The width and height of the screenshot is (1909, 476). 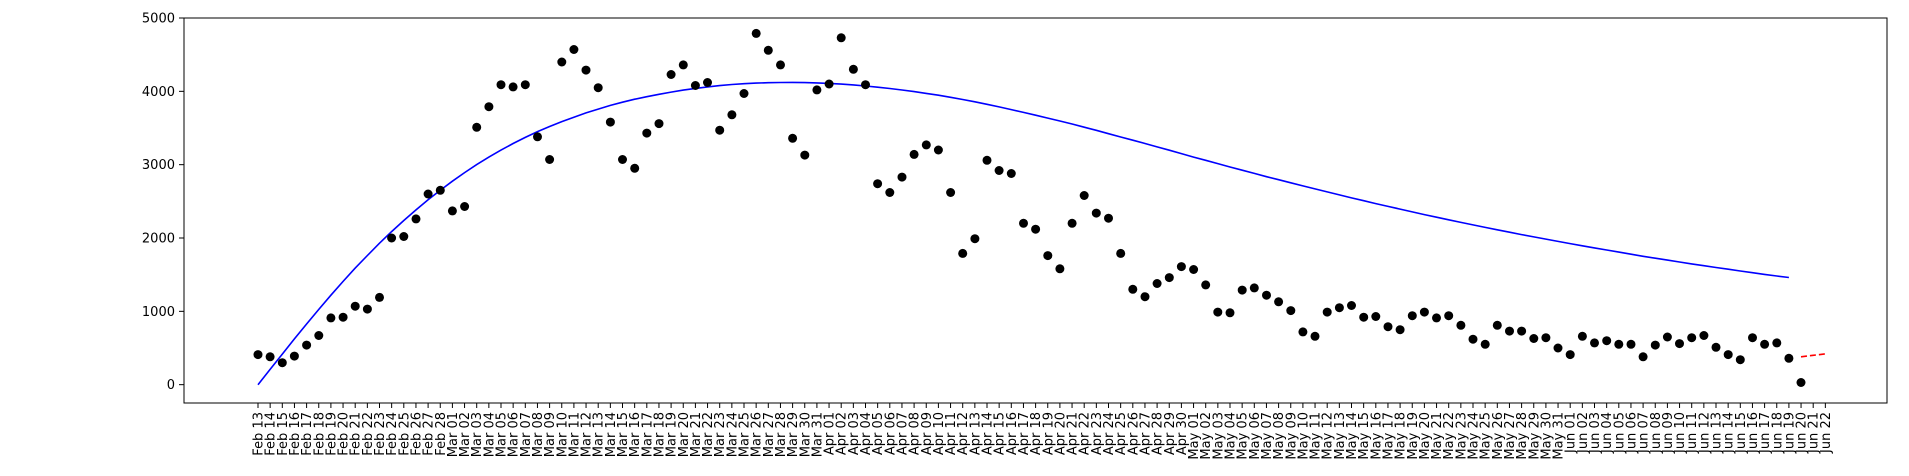 What do you see at coordinates (283, 434) in the screenshot?
I see `x-tick-label: Feb 15` at bounding box center [283, 434].